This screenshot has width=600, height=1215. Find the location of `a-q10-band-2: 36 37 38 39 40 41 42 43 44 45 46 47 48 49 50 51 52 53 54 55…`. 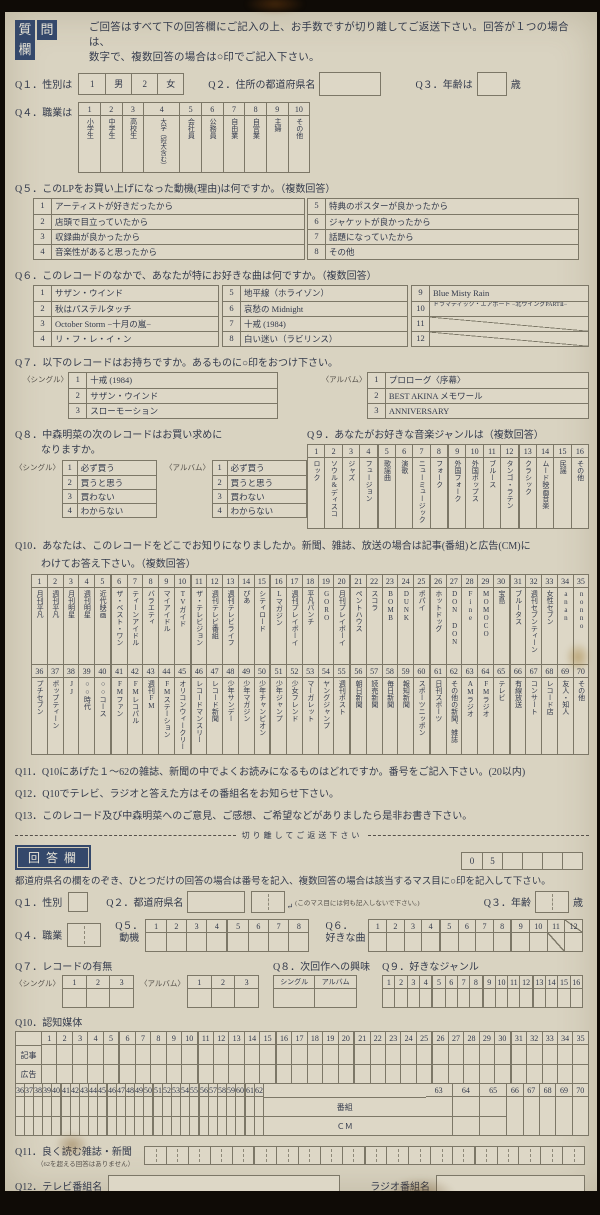

a-q10-band-2: 36 37 38 39 40 41 42 43 44 45 46 47 48 49 50 51 52 53 54 55… is located at coordinates (302, 1109).